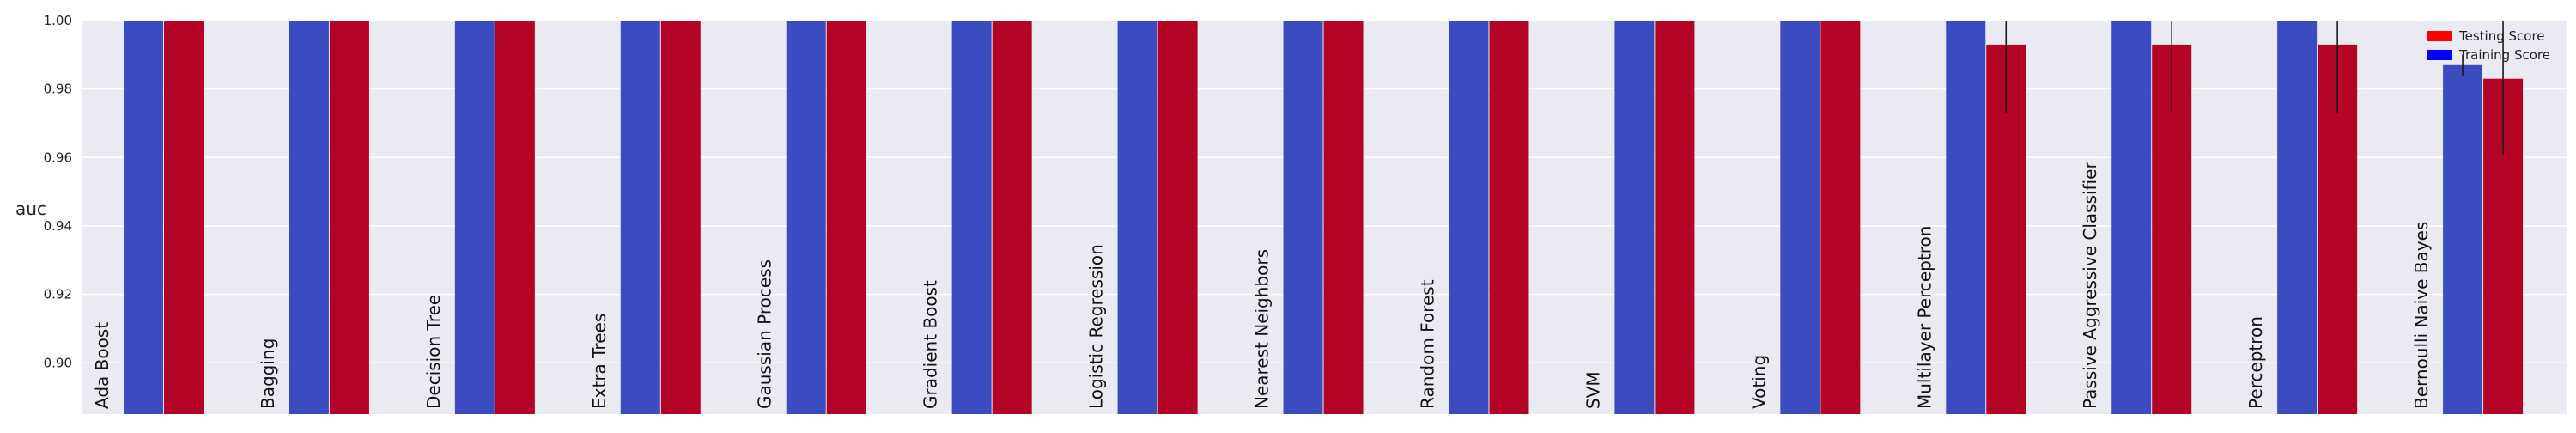 The image size is (2576, 433). What do you see at coordinates (58, 89) in the screenshot?
I see `y-tick-label: 0.98` at bounding box center [58, 89].